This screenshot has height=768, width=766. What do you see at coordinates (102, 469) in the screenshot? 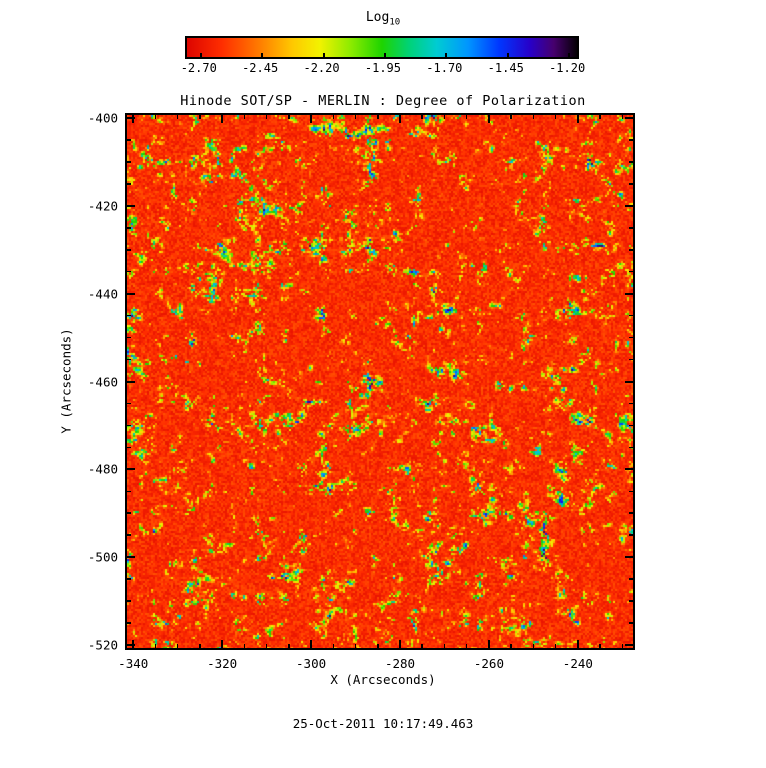
I see `y-tick-label: -480` at bounding box center [102, 469].